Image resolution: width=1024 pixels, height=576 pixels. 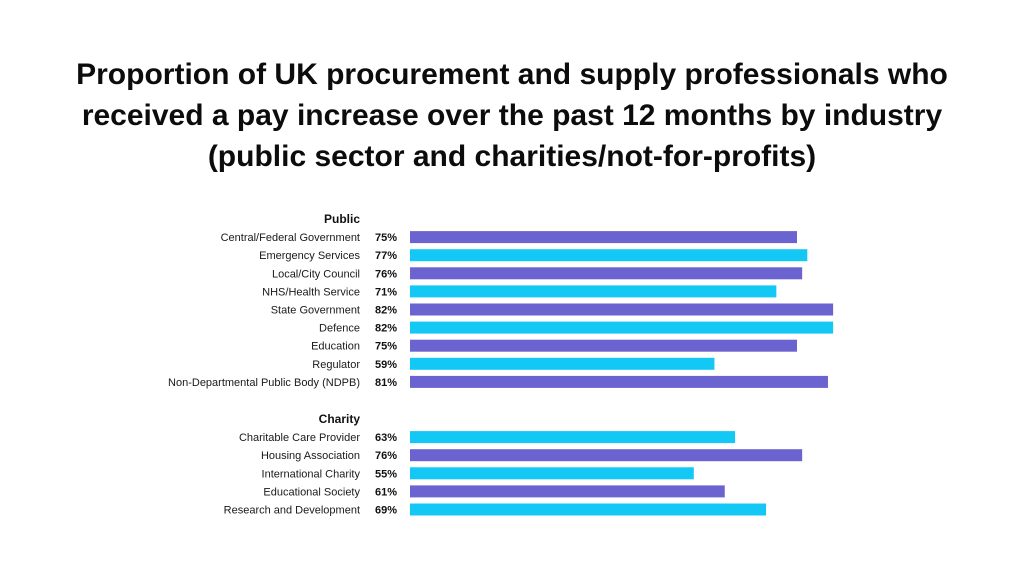 What do you see at coordinates (386, 256) in the screenshot?
I see `value-label: 77%` at bounding box center [386, 256].